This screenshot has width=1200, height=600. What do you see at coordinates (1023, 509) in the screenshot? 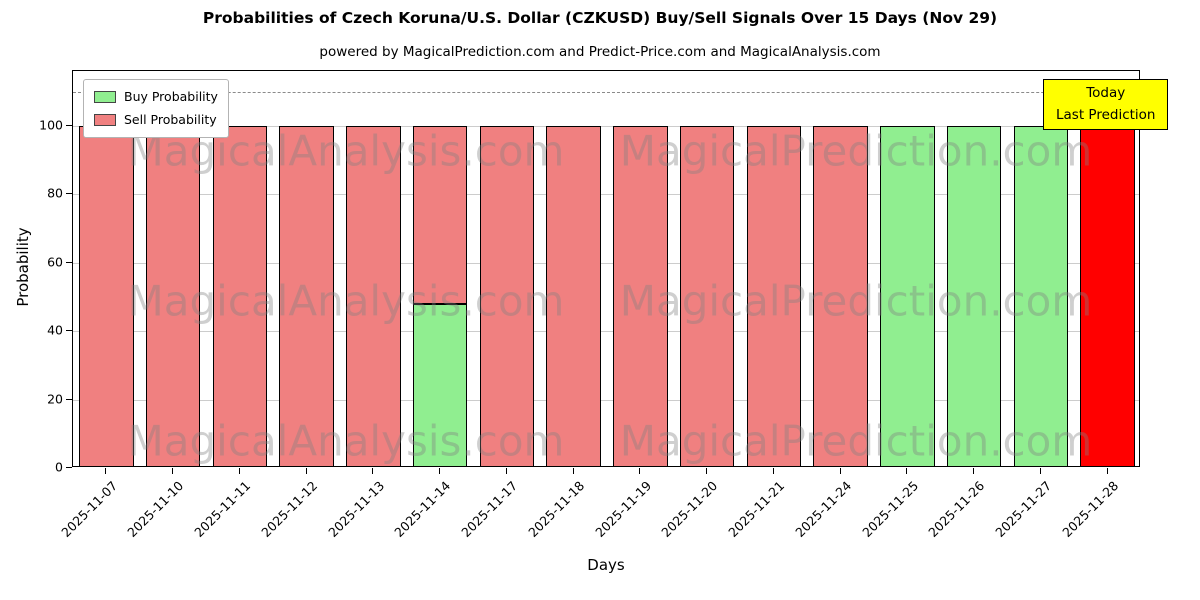
I see `x-tick-label: 2025-11-27` at bounding box center [1023, 509].